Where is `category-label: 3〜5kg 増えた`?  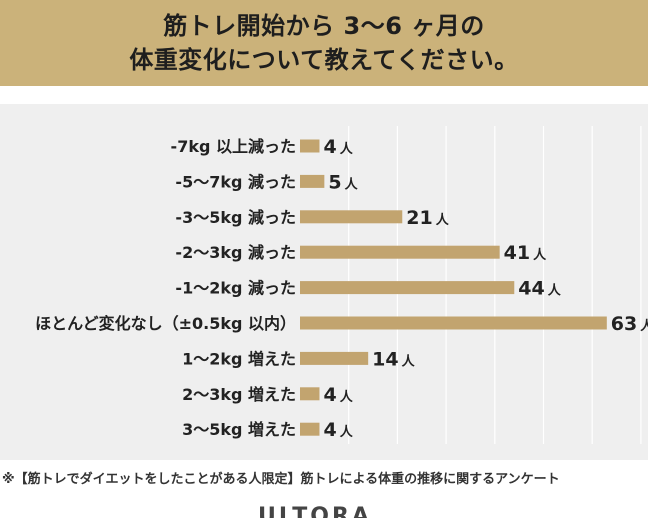 category-label: 3〜5kg 増えた is located at coordinates (239, 429).